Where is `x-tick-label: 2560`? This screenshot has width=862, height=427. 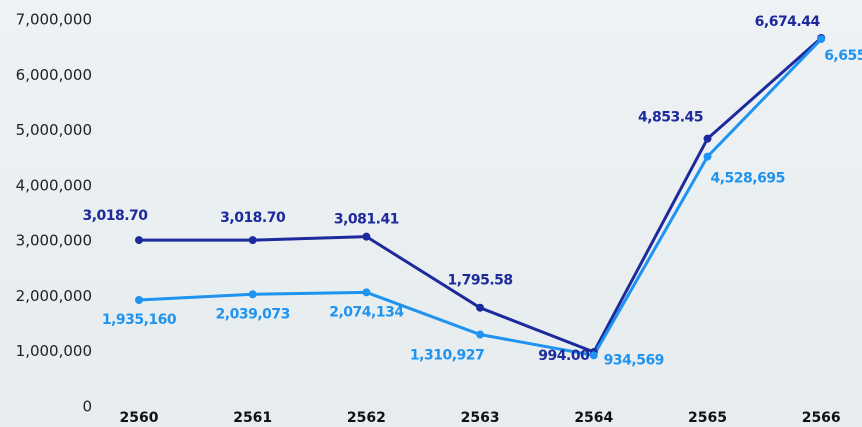
x-tick-label: 2560 is located at coordinates (139, 418).